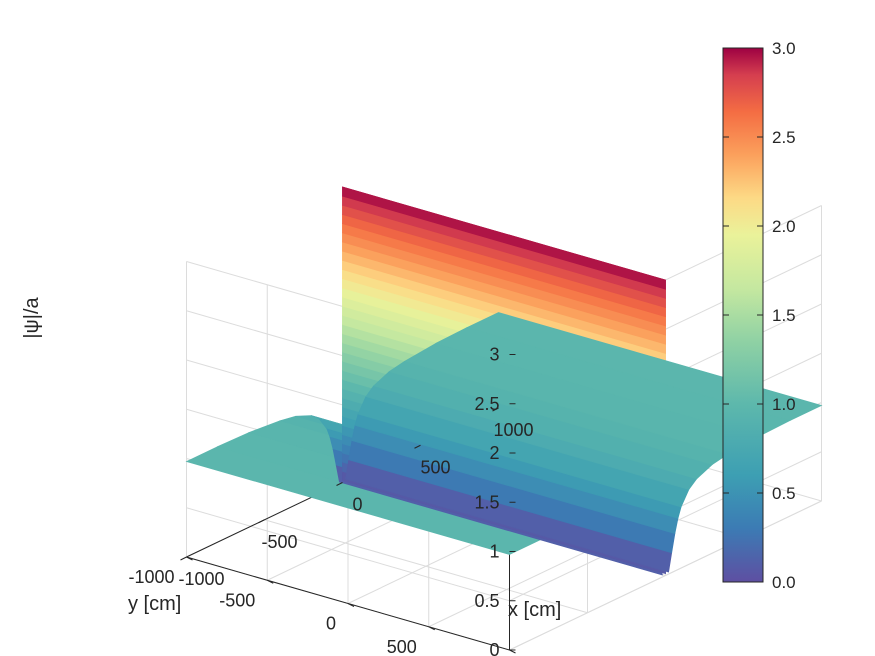 Image resolution: width=875 pixels, height=656 pixels. Describe the element at coordinates (494, 648) in the screenshot. I see `z-tick-label: 0` at that location.